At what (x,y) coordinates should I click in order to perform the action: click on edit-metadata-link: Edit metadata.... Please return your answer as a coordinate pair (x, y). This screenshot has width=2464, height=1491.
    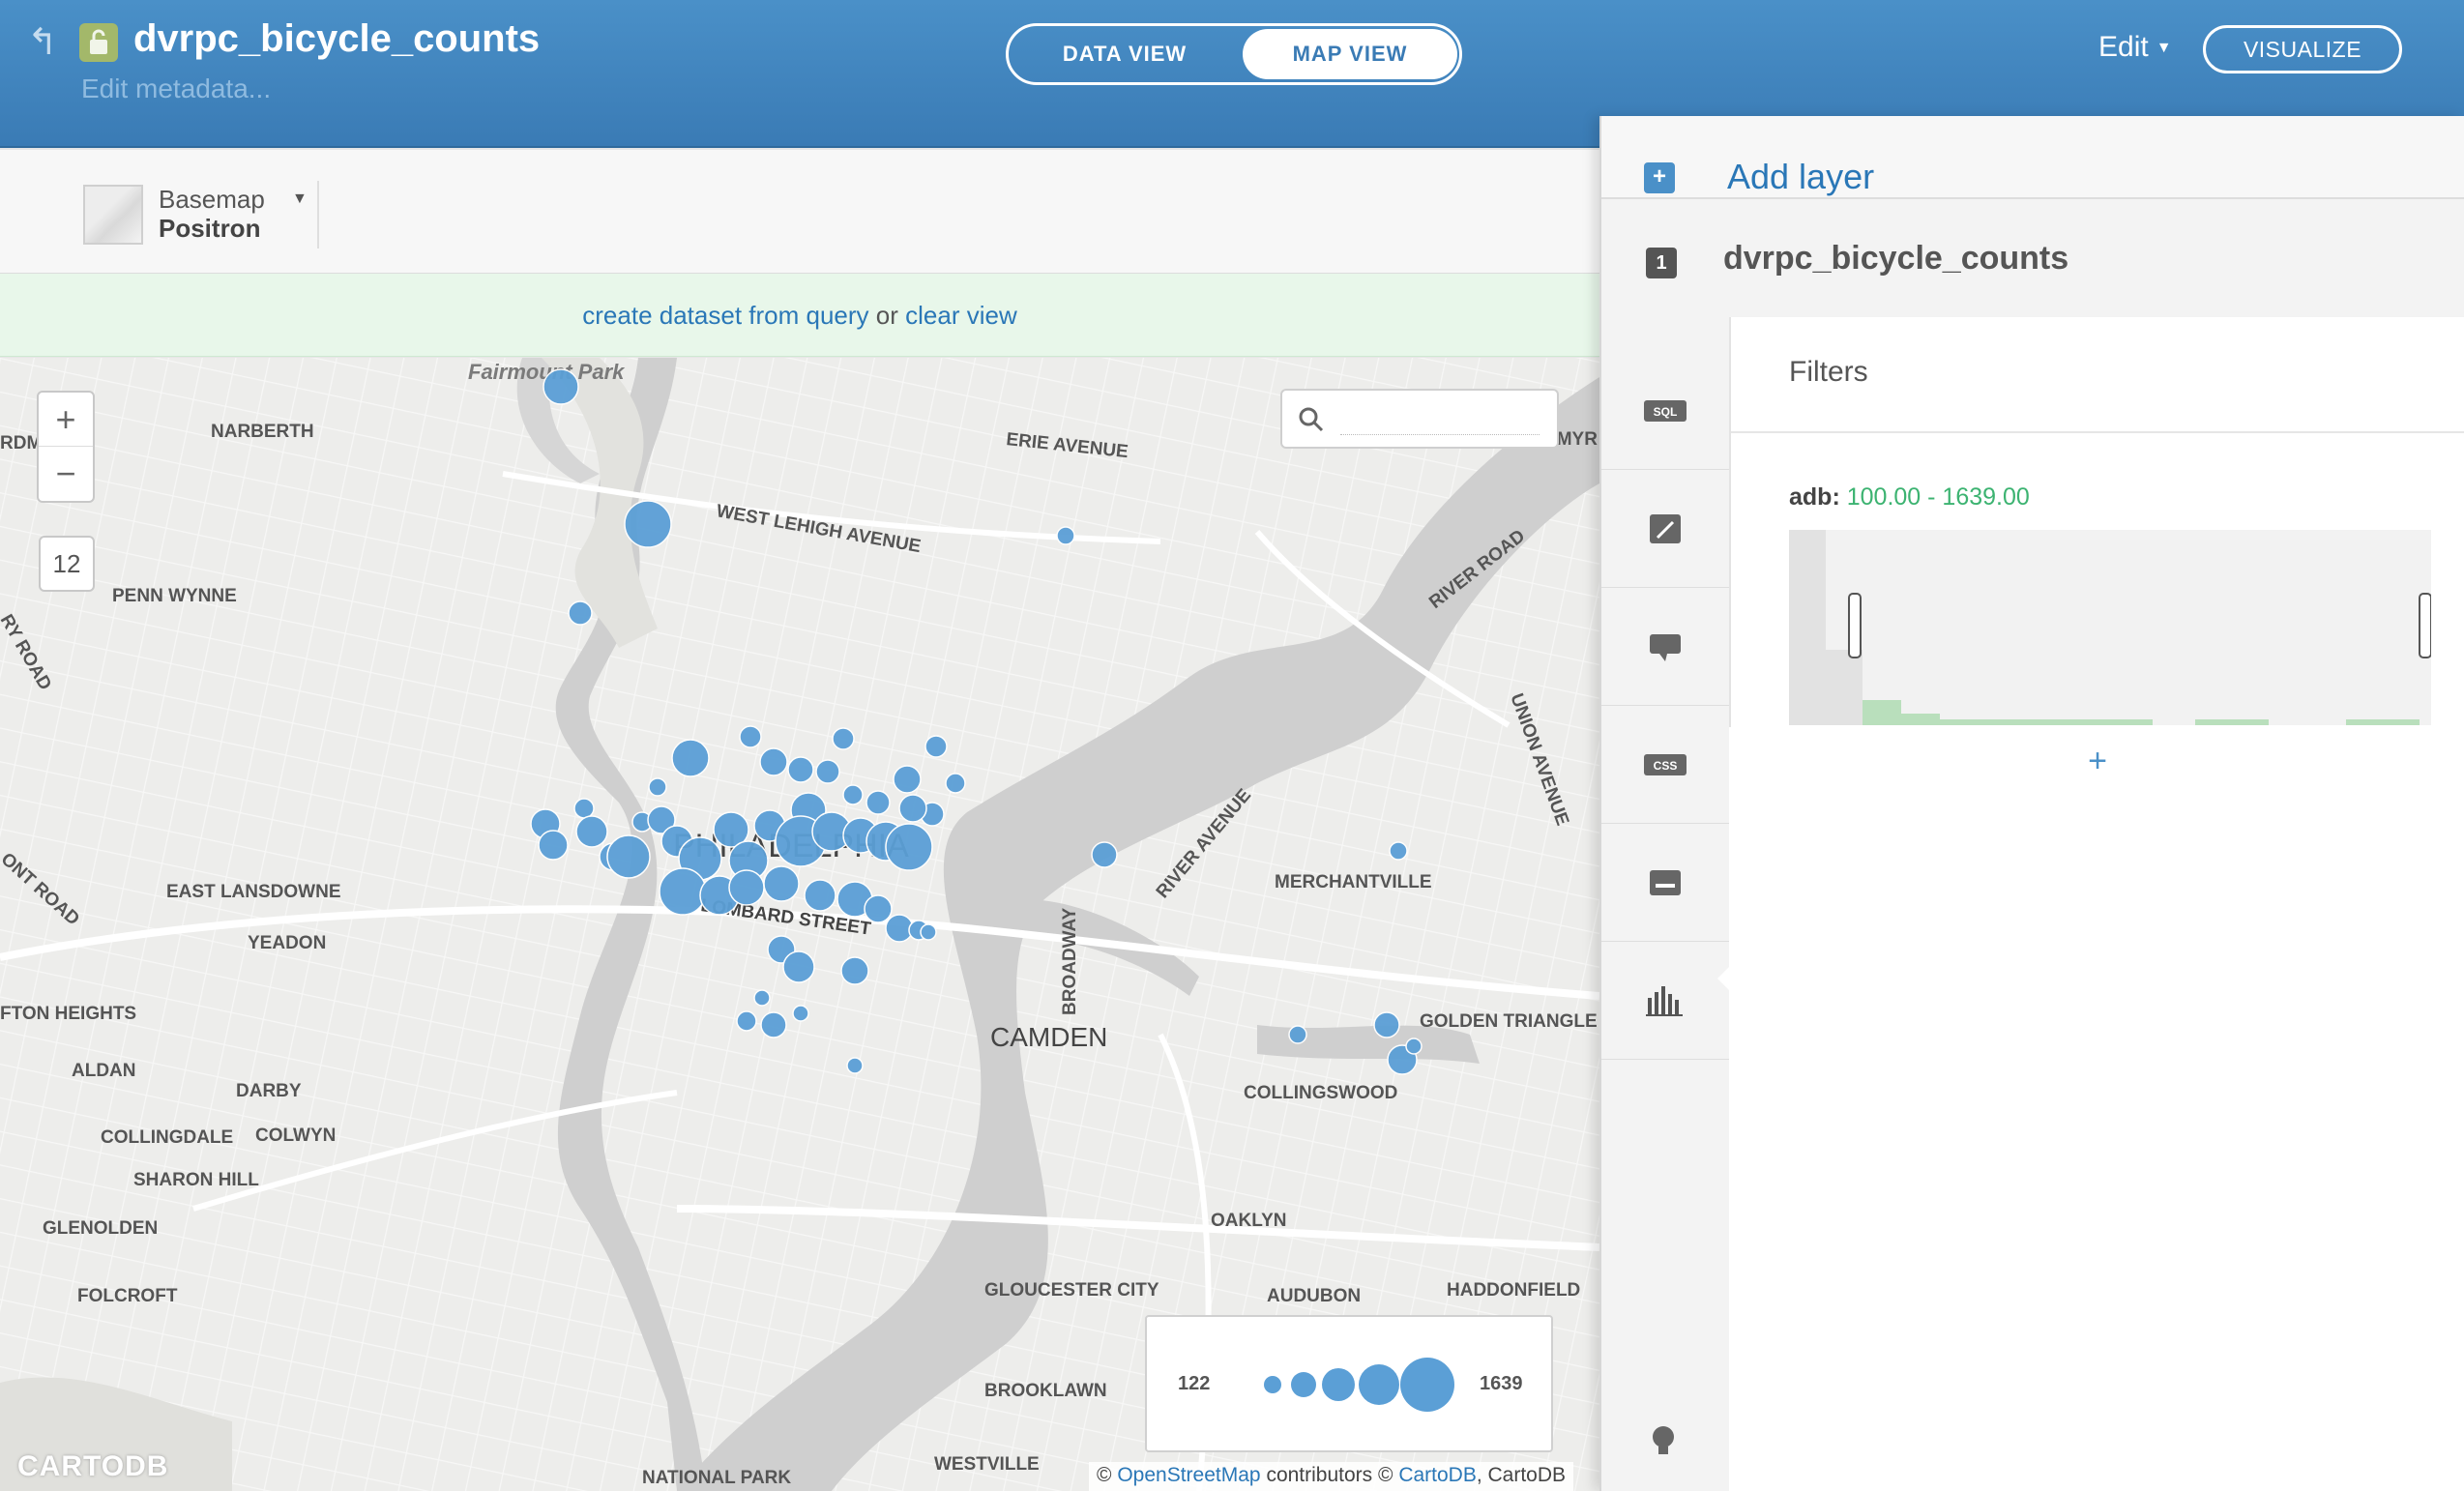
    Looking at the image, I should click on (176, 88).